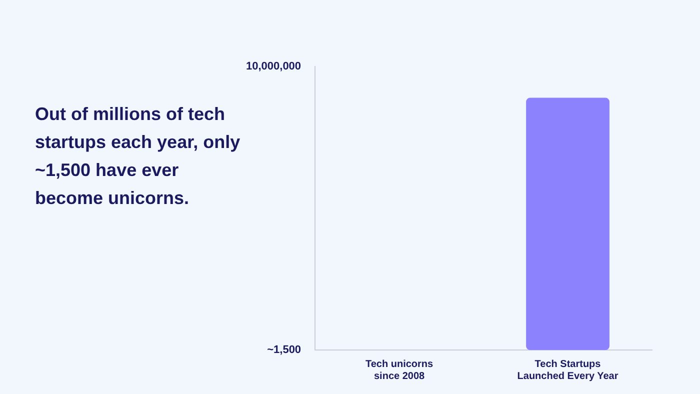 The width and height of the screenshot is (700, 394). I want to click on y-tick-label: ~1,500, so click(284, 350).